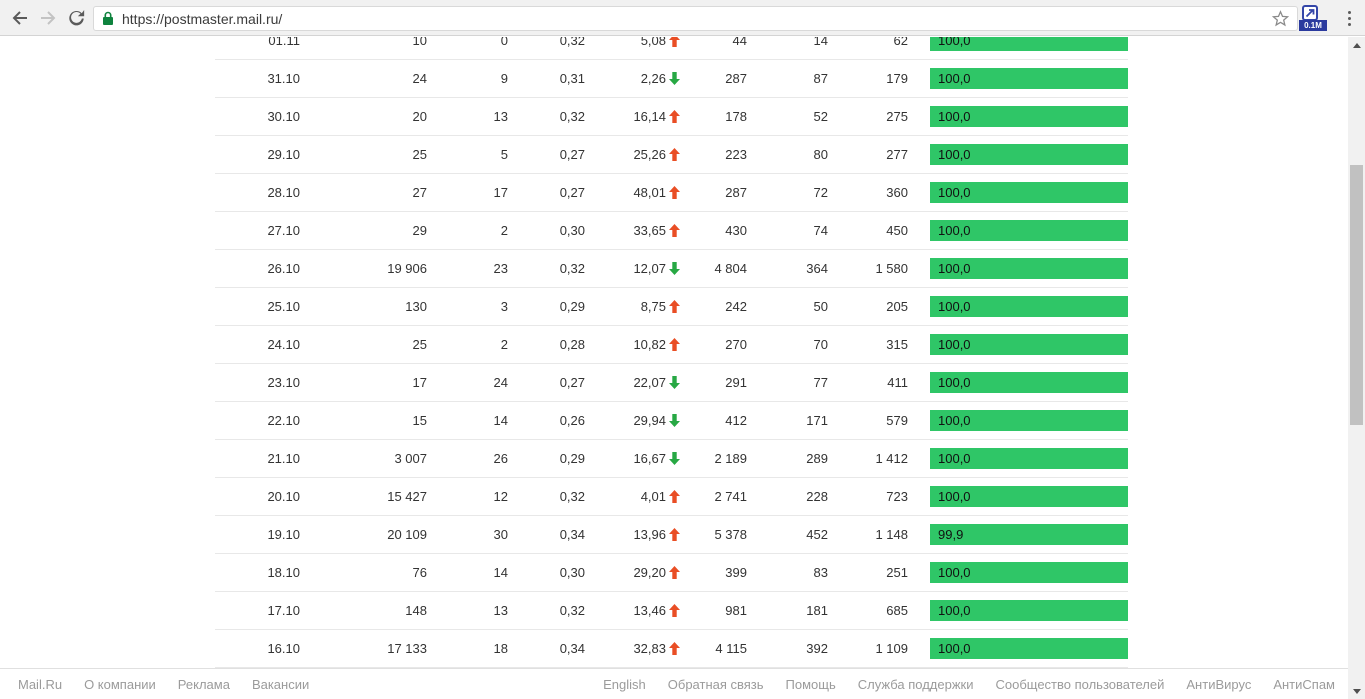 Image resolution: width=1365 pixels, height=699 pixels. What do you see at coordinates (632, 192) in the screenshot?
I see `rate-cell: 48,01` at bounding box center [632, 192].